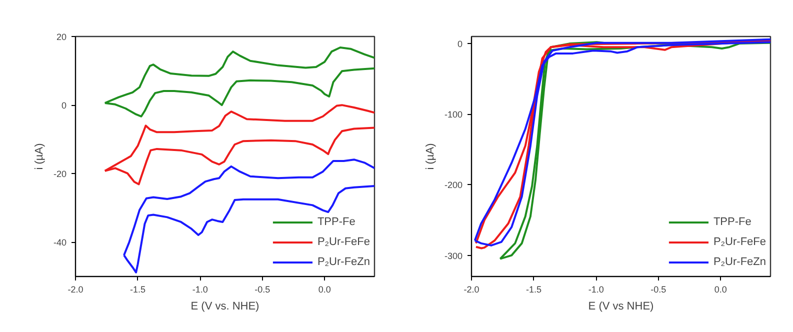  What do you see at coordinates (453, 255) in the screenshot?
I see `y-tick-label: -300` at bounding box center [453, 255].